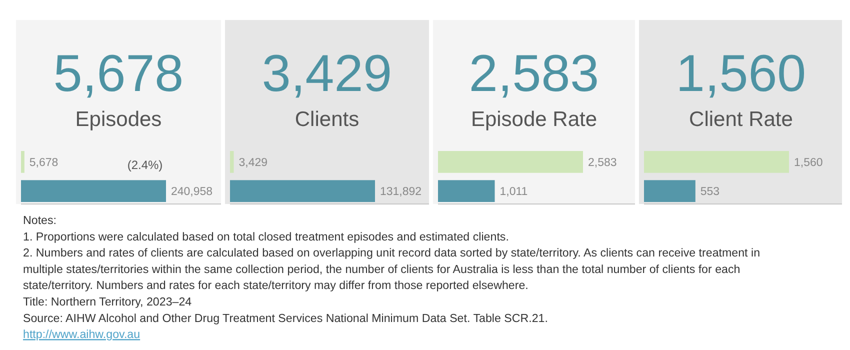 Image resolution: width=850 pixels, height=350 pixels. What do you see at coordinates (266, 237) in the screenshot?
I see `text: 1. Proportions were calculated based on total closed treatment episodes and estimated clients.` at bounding box center [266, 237].